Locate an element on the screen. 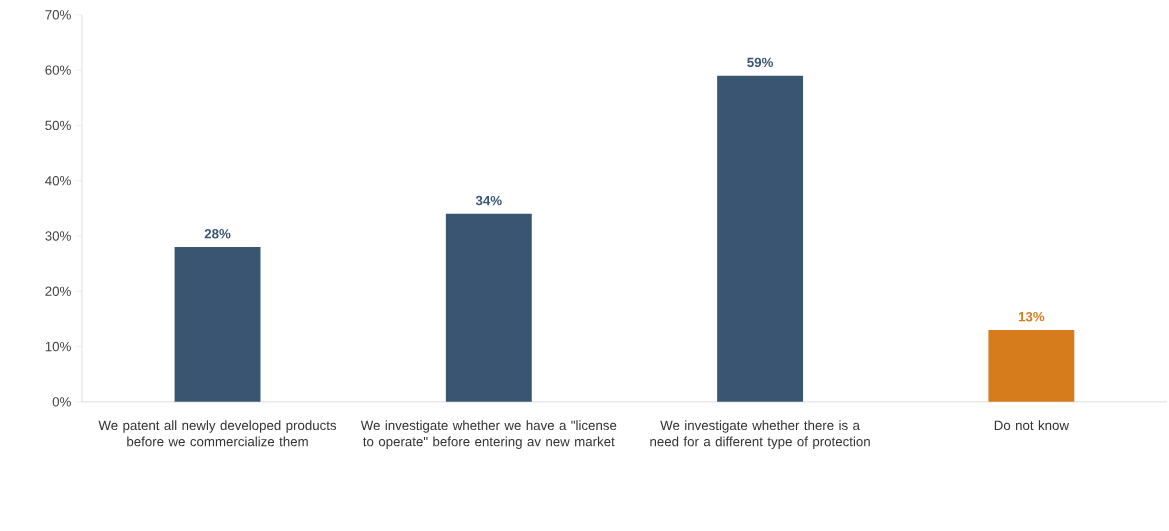  y-tick-label: 70% is located at coordinates (58, 15).